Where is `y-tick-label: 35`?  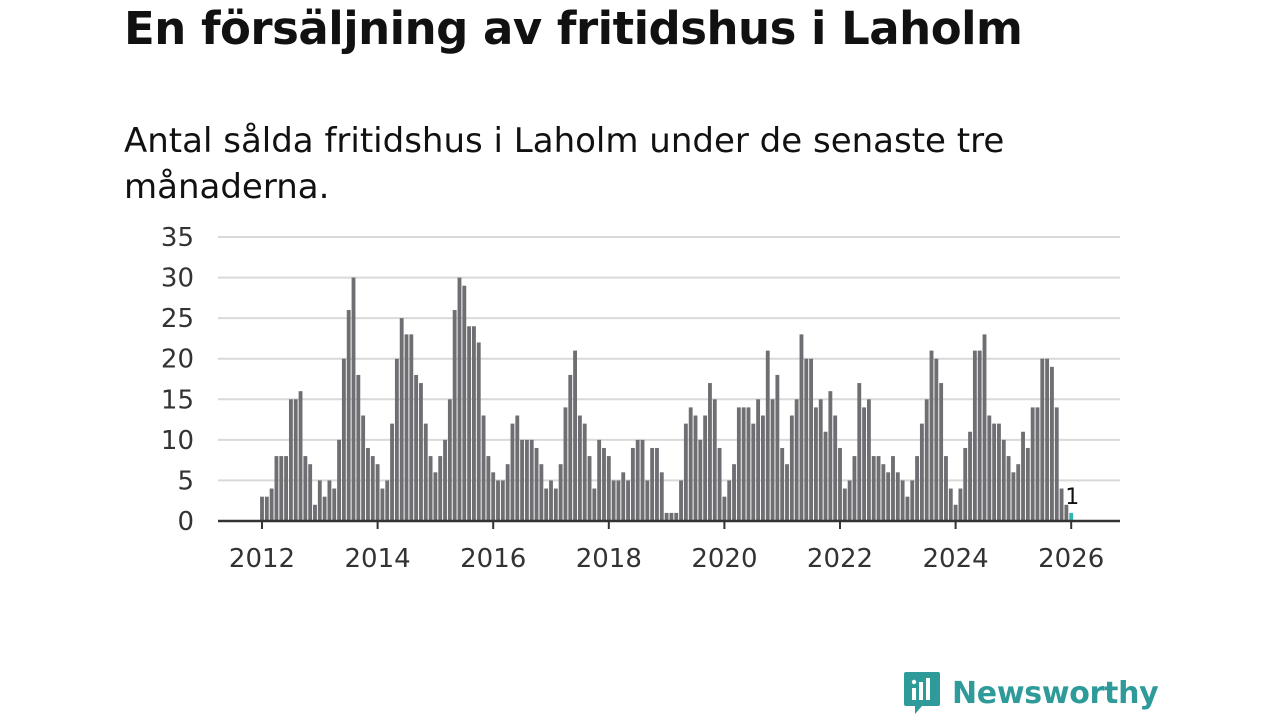 y-tick-label: 35 is located at coordinates (177, 238).